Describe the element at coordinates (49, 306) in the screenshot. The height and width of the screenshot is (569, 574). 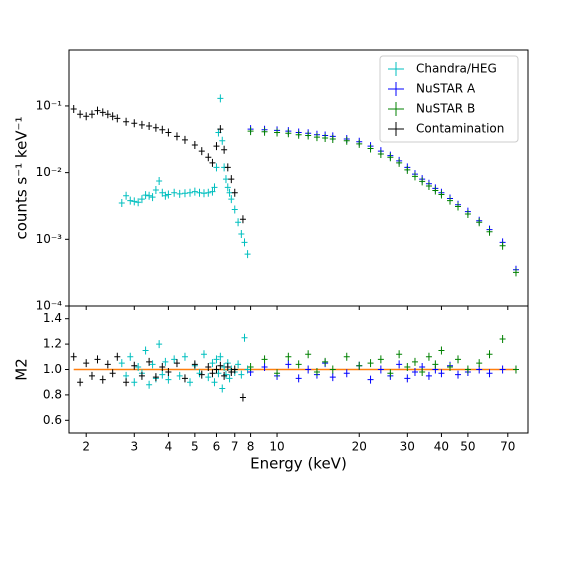
I see `y-tick-label: 10⁻⁴` at that location.